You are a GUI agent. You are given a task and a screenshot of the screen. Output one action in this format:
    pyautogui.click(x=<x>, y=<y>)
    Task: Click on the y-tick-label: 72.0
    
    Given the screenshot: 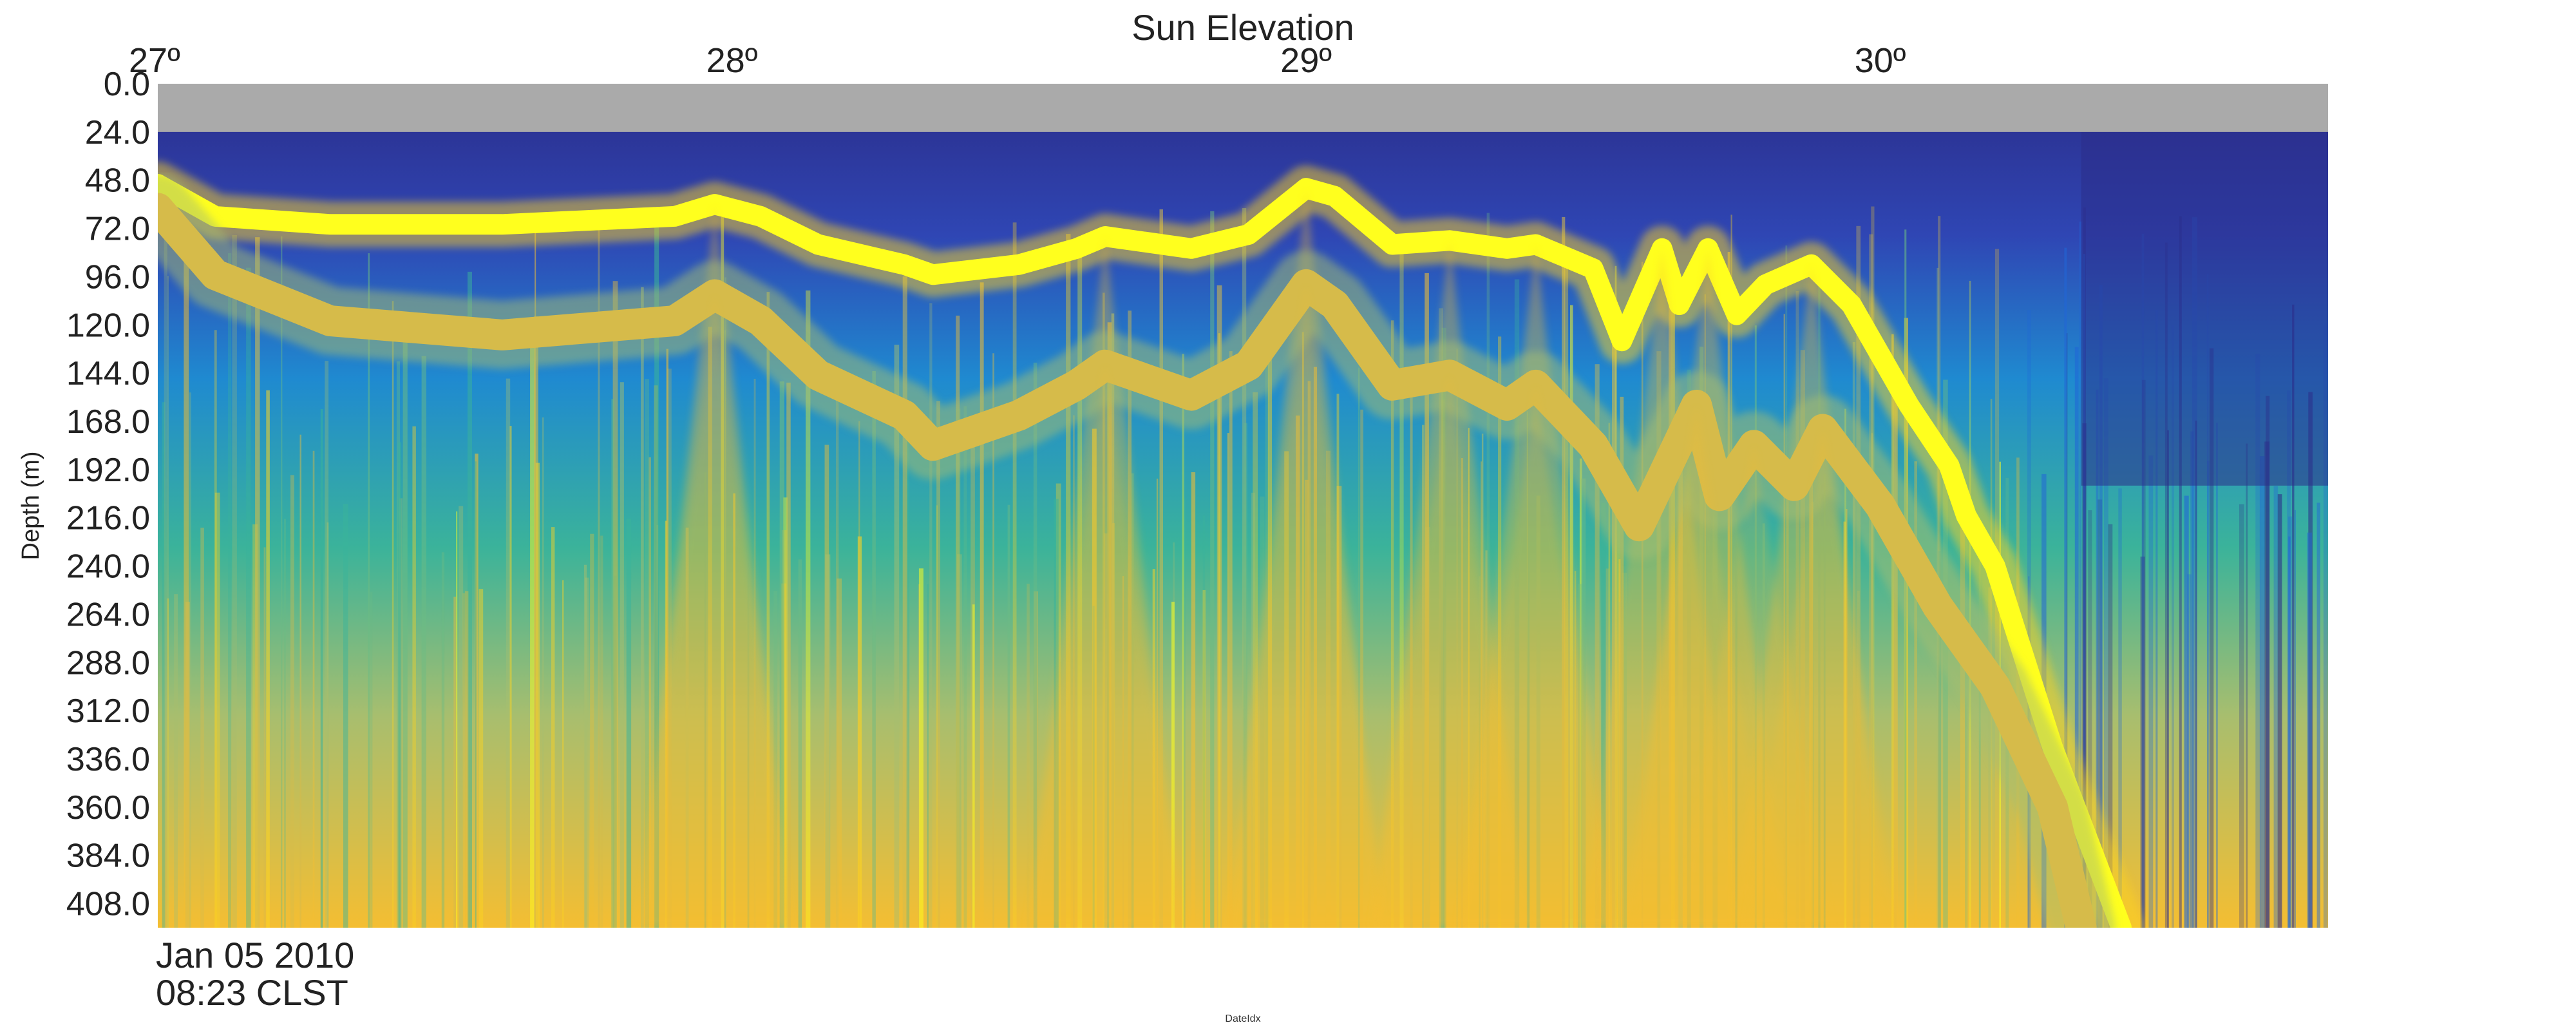 What is the action you would take?
    pyautogui.click(x=117, y=229)
    